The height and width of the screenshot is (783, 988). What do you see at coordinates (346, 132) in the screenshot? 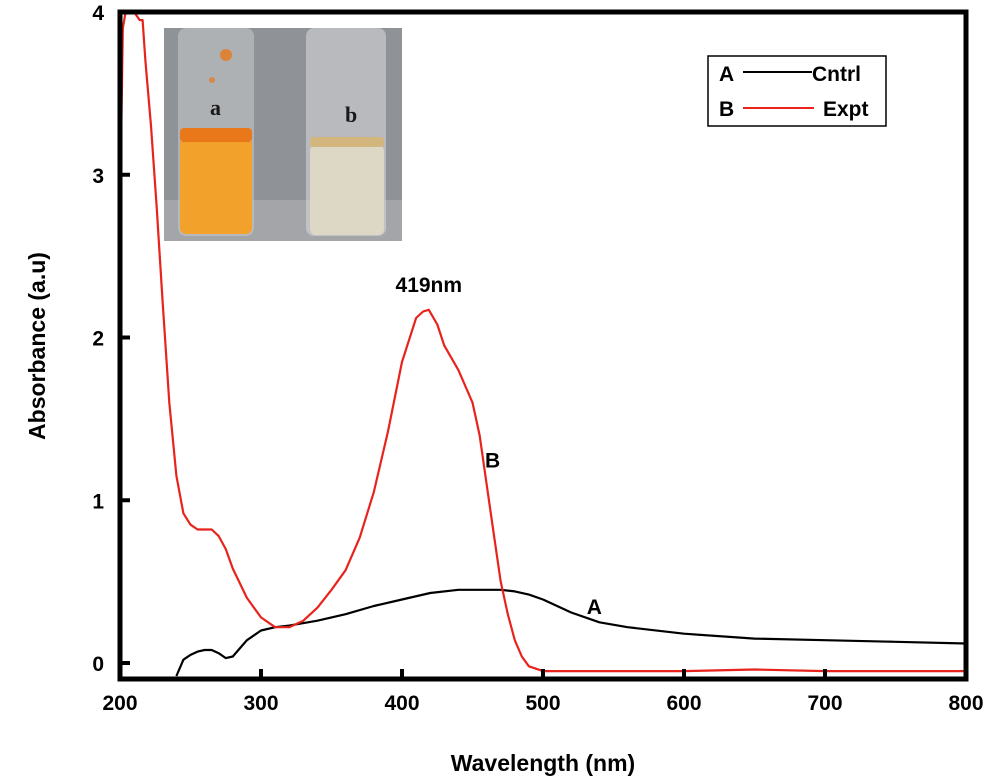
I see `tube-b: b` at bounding box center [346, 132].